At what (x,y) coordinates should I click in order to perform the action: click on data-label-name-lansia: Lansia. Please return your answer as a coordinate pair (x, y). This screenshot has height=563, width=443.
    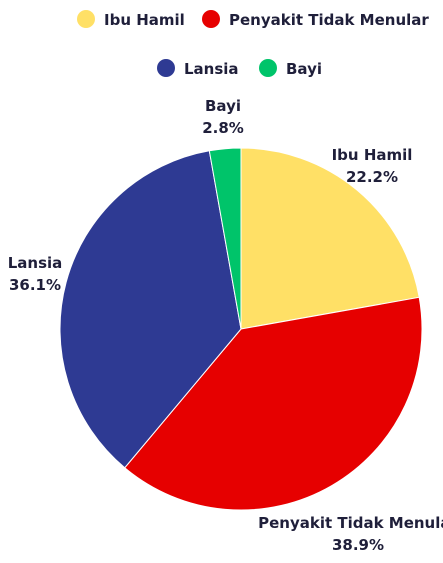
    Looking at the image, I should click on (35, 263).